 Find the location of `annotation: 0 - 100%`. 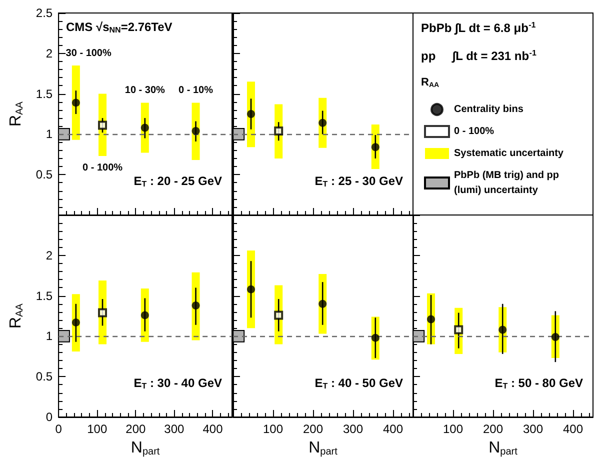

annotation: 0 - 100% is located at coordinates (102, 168).